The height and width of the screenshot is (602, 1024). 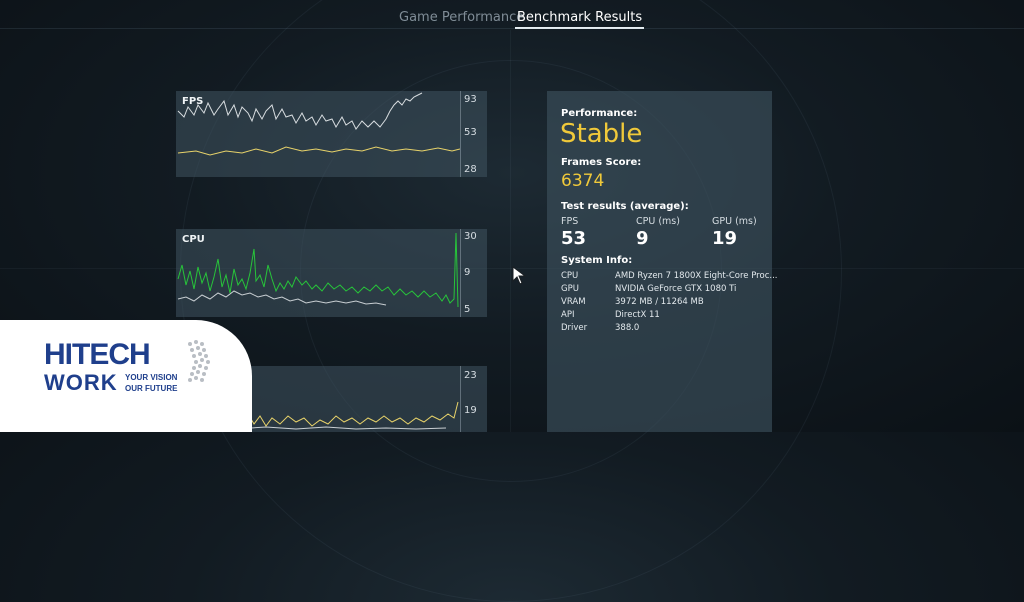 What do you see at coordinates (666, 316) in the screenshot?
I see `system-info-row-api: API DirectX 11` at bounding box center [666, 316].